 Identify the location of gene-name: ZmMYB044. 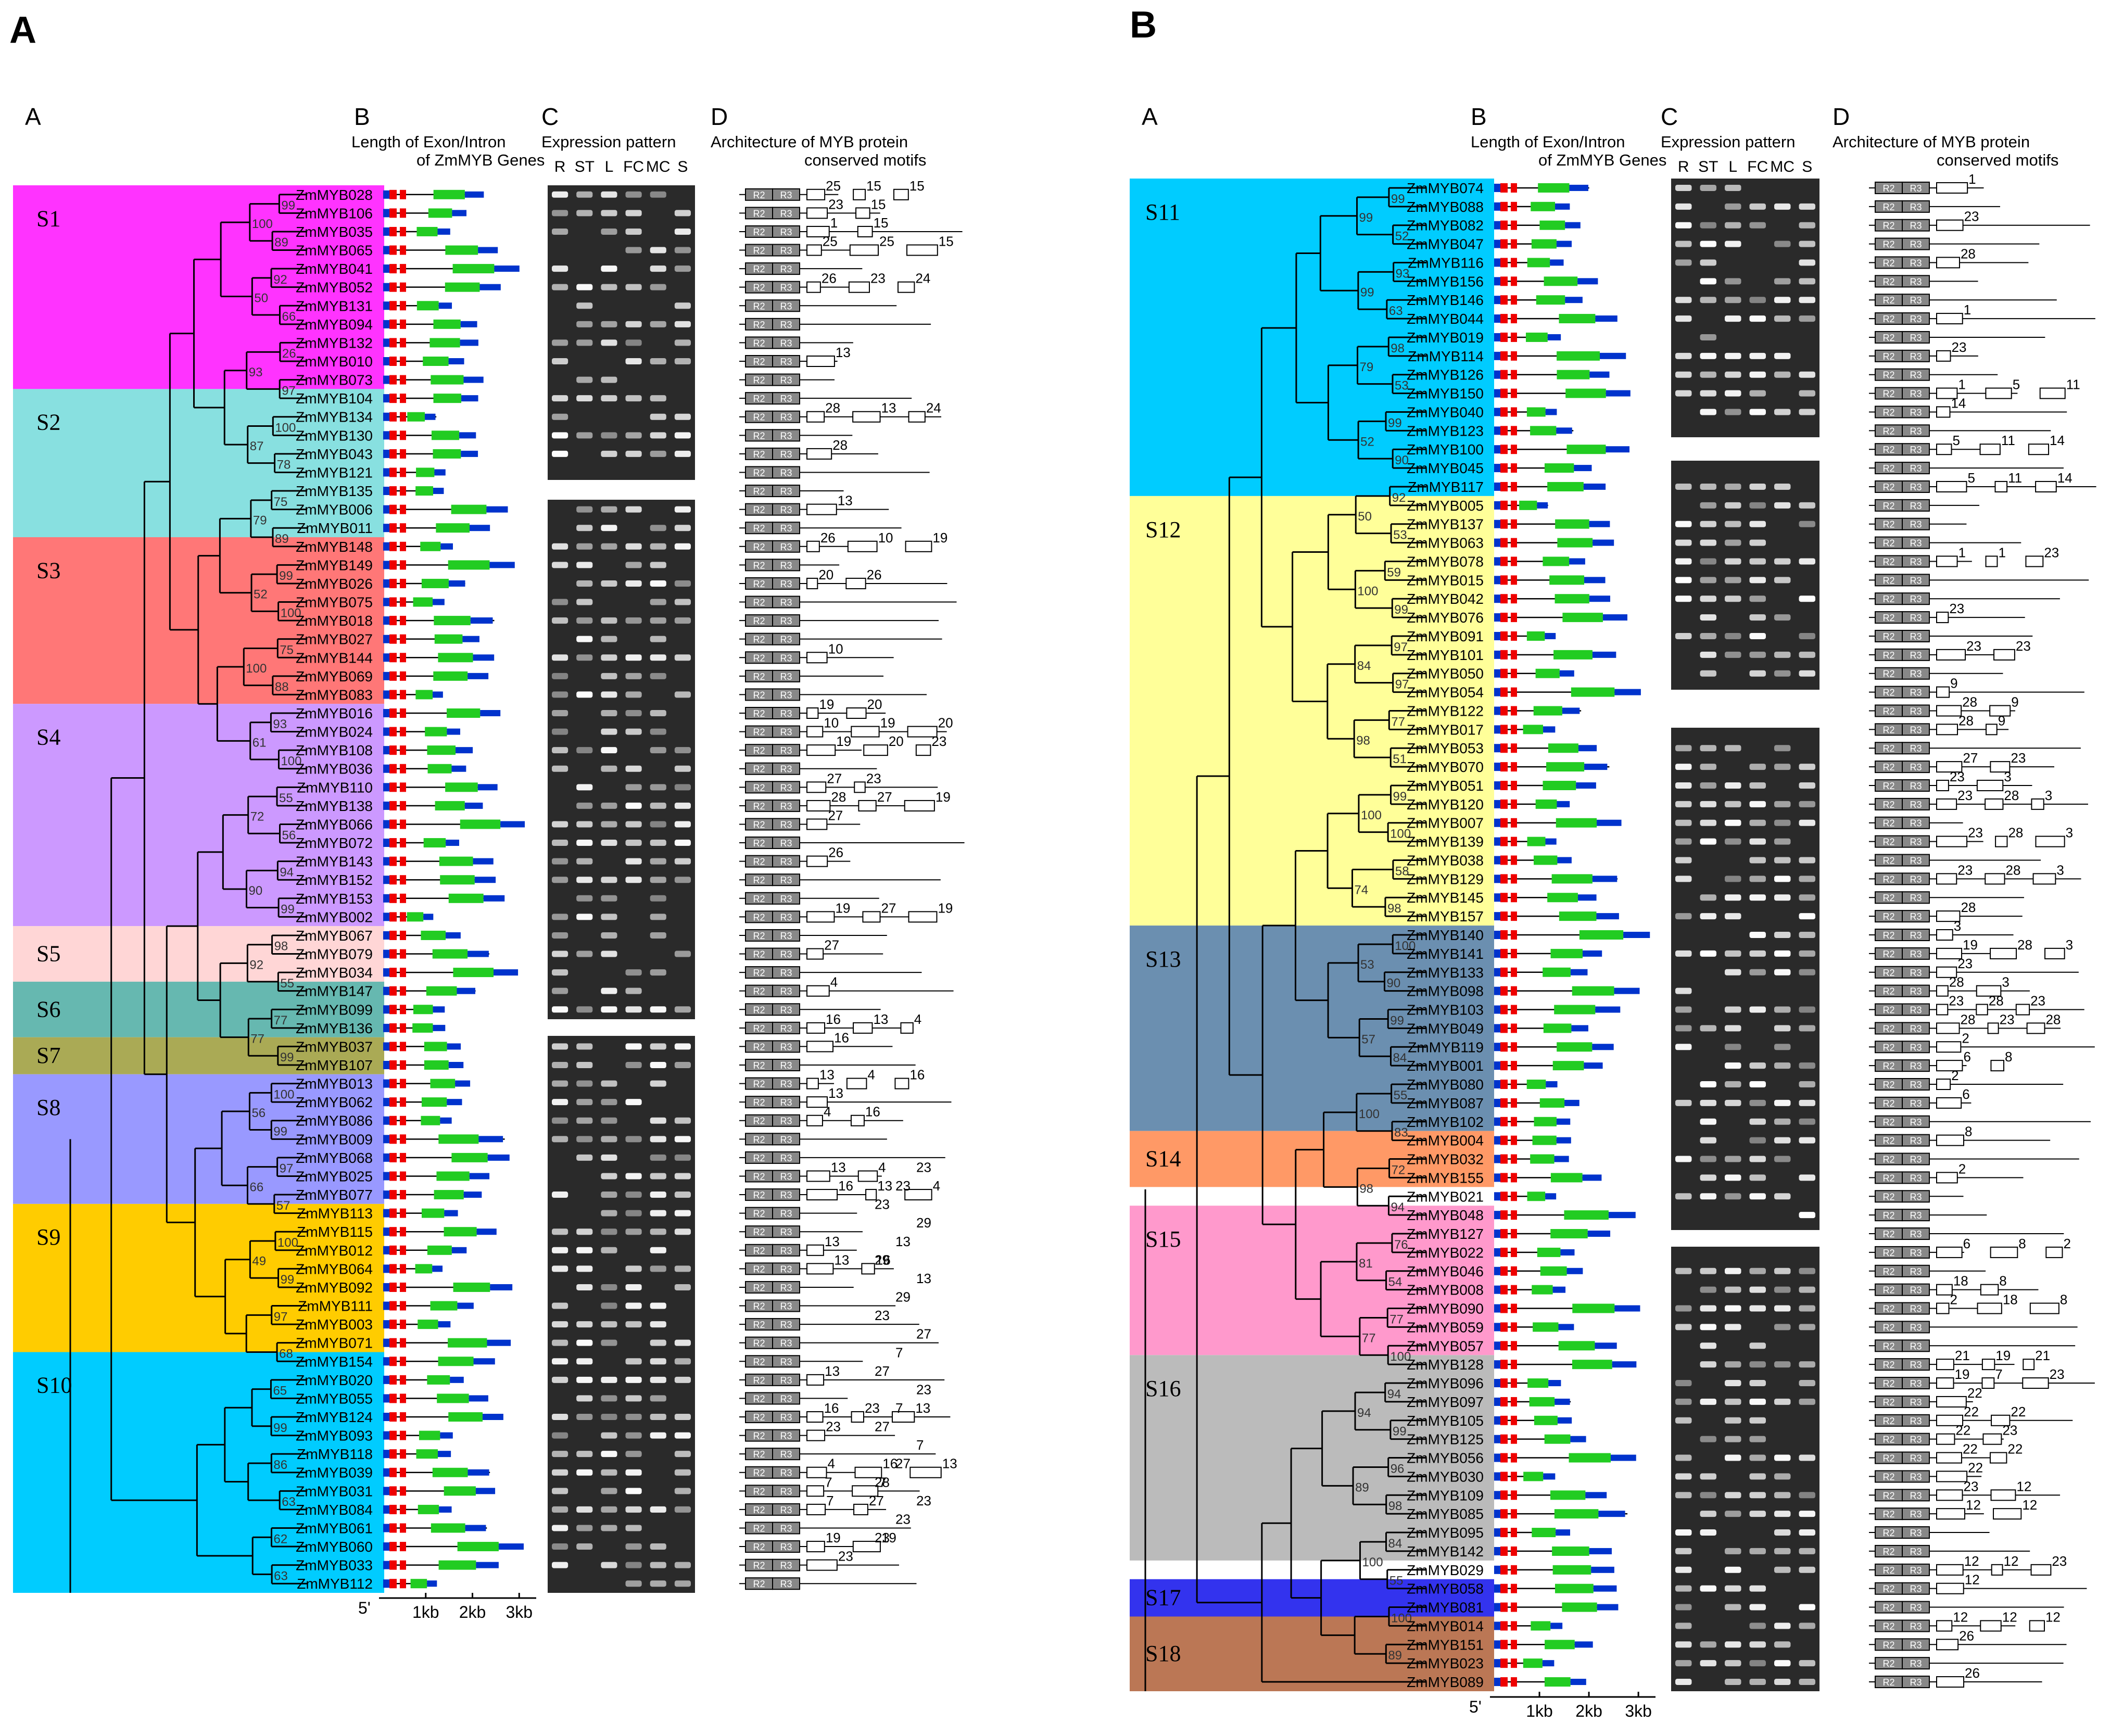
(1445, 319).